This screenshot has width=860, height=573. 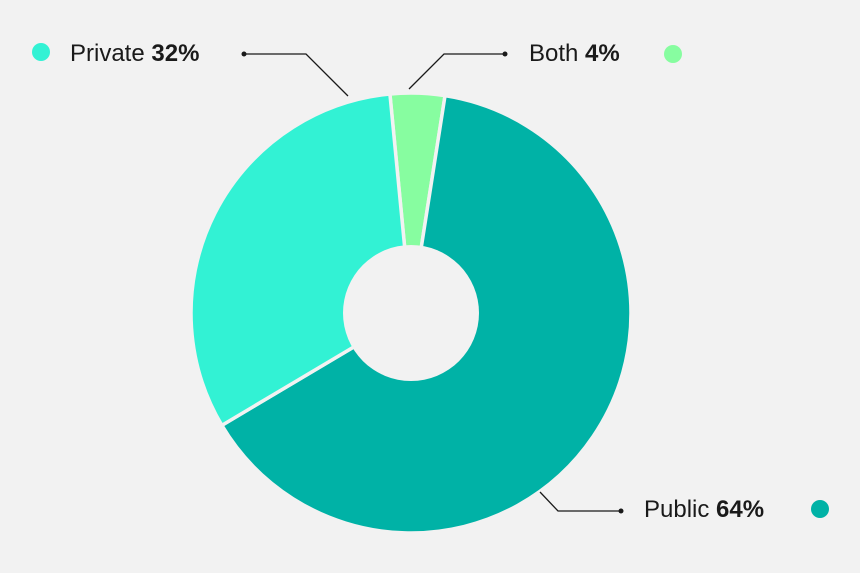 I want to click on legend-private: Private 32%, so click(x=190, y=68).